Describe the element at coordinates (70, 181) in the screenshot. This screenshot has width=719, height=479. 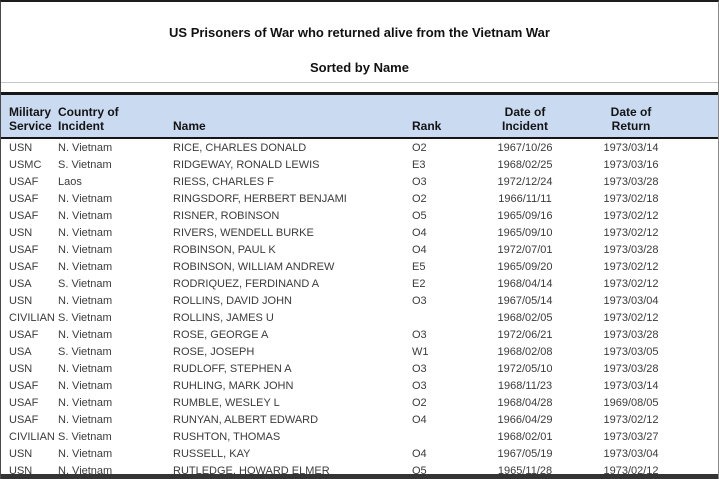
I see `cell-country-of-incident: Laos` at that location.